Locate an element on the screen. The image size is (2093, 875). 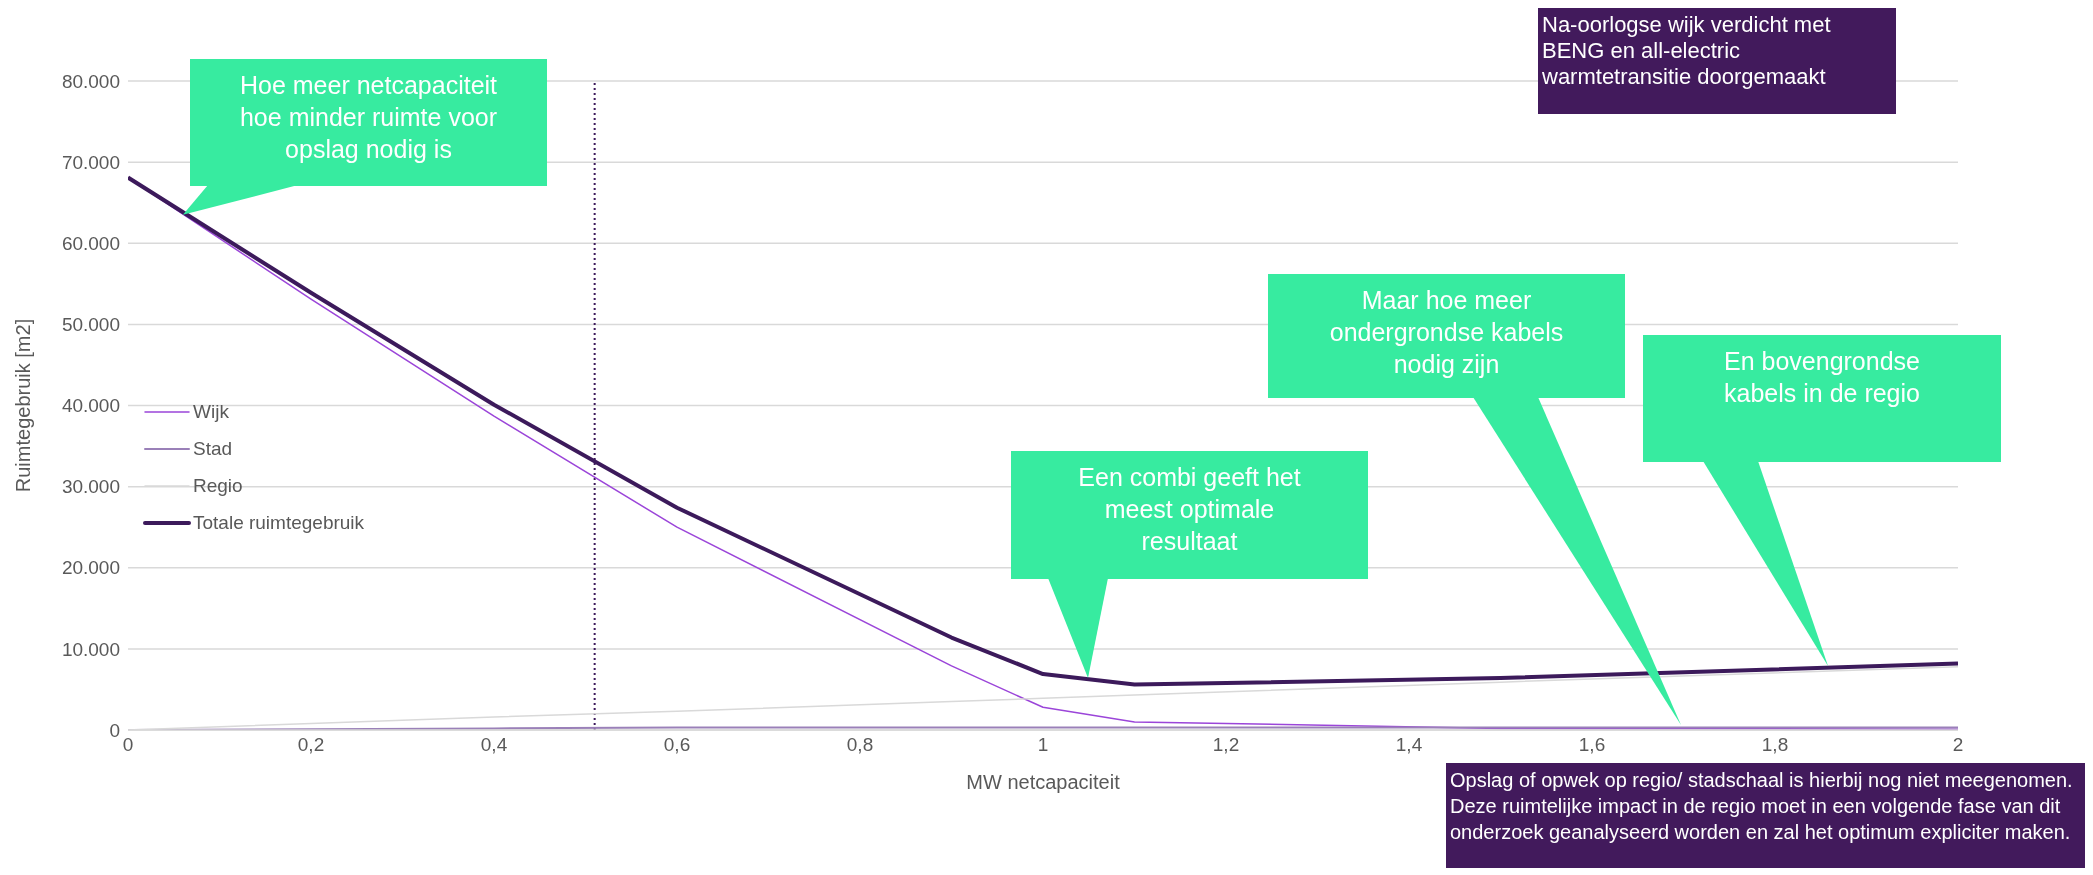
x-axis-title: MW netcapaciteit is located at coordinates (1043, 782).